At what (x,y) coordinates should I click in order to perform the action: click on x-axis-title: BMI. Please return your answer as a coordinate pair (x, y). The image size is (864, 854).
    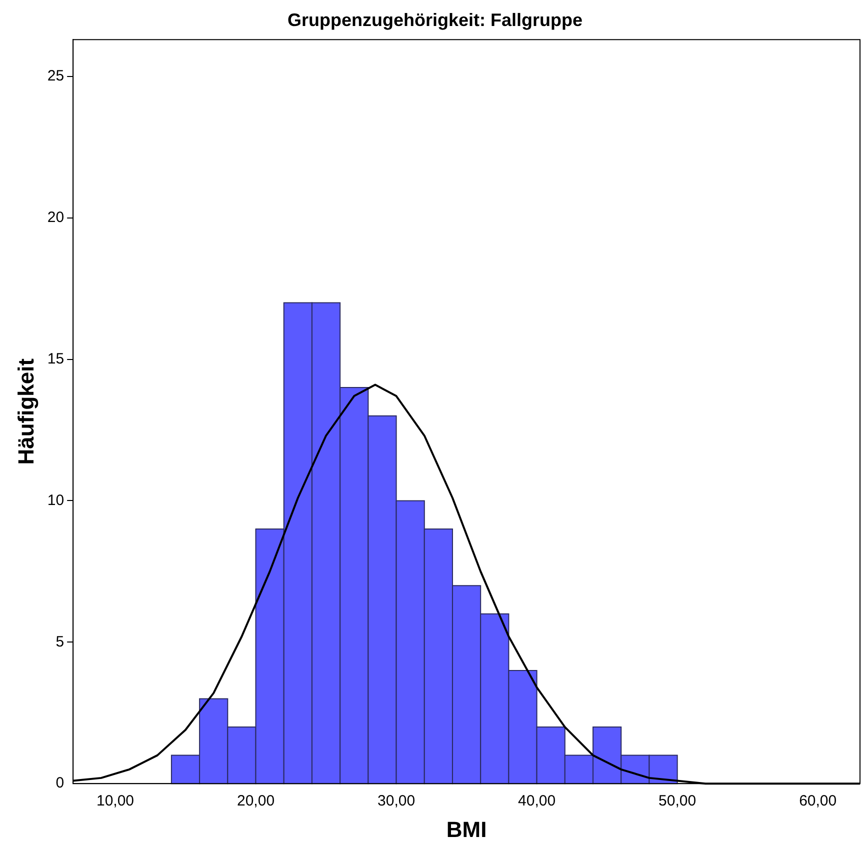
    Looking at the image, I should click on (466, 829).